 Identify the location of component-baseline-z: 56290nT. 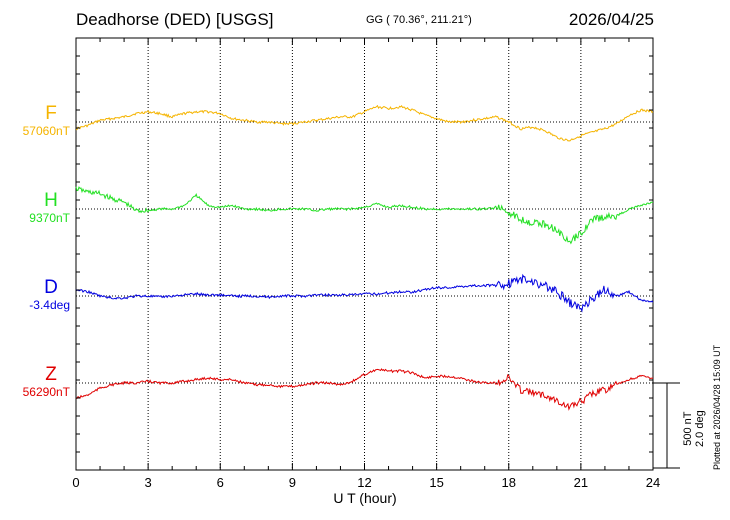
(46, 392).